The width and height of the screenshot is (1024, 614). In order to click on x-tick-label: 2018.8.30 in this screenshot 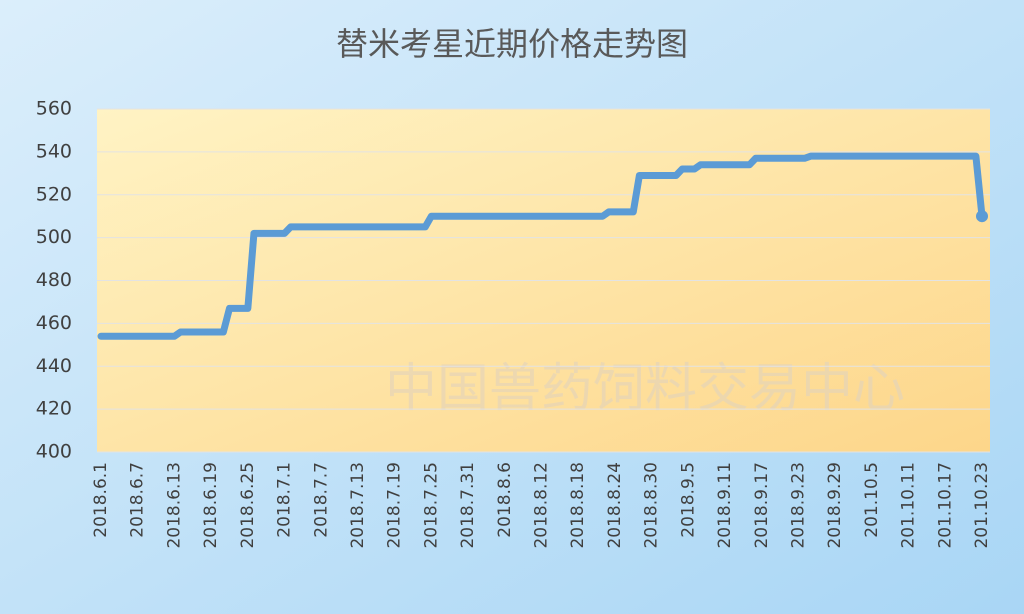, I will do `click(652, 505)`.